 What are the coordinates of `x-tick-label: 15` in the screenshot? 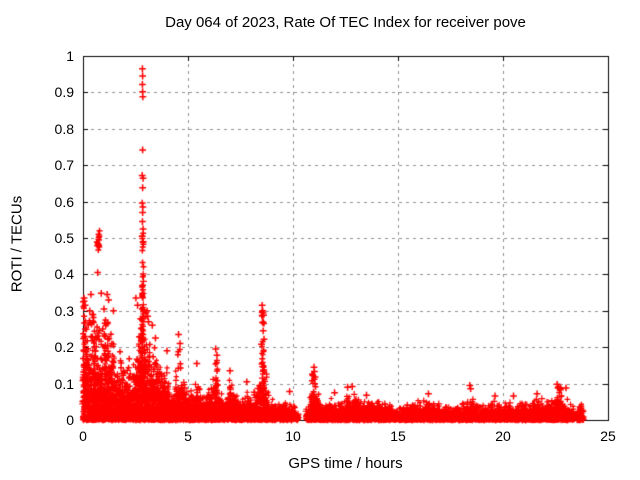 It's located at (398, 436).